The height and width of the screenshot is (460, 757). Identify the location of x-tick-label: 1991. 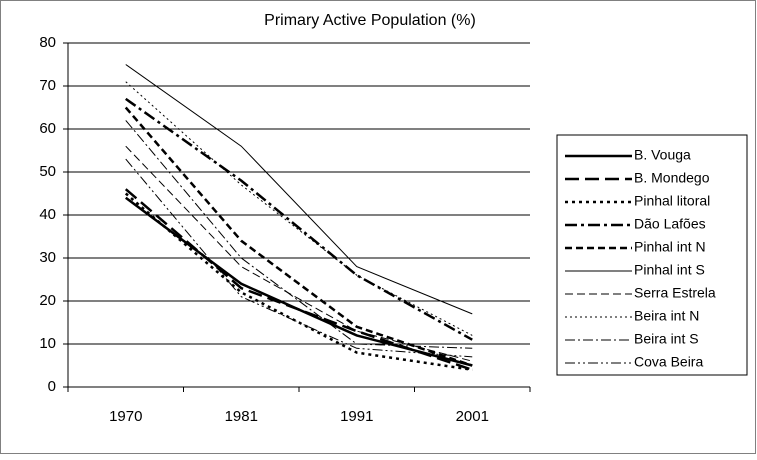
(356, 416).